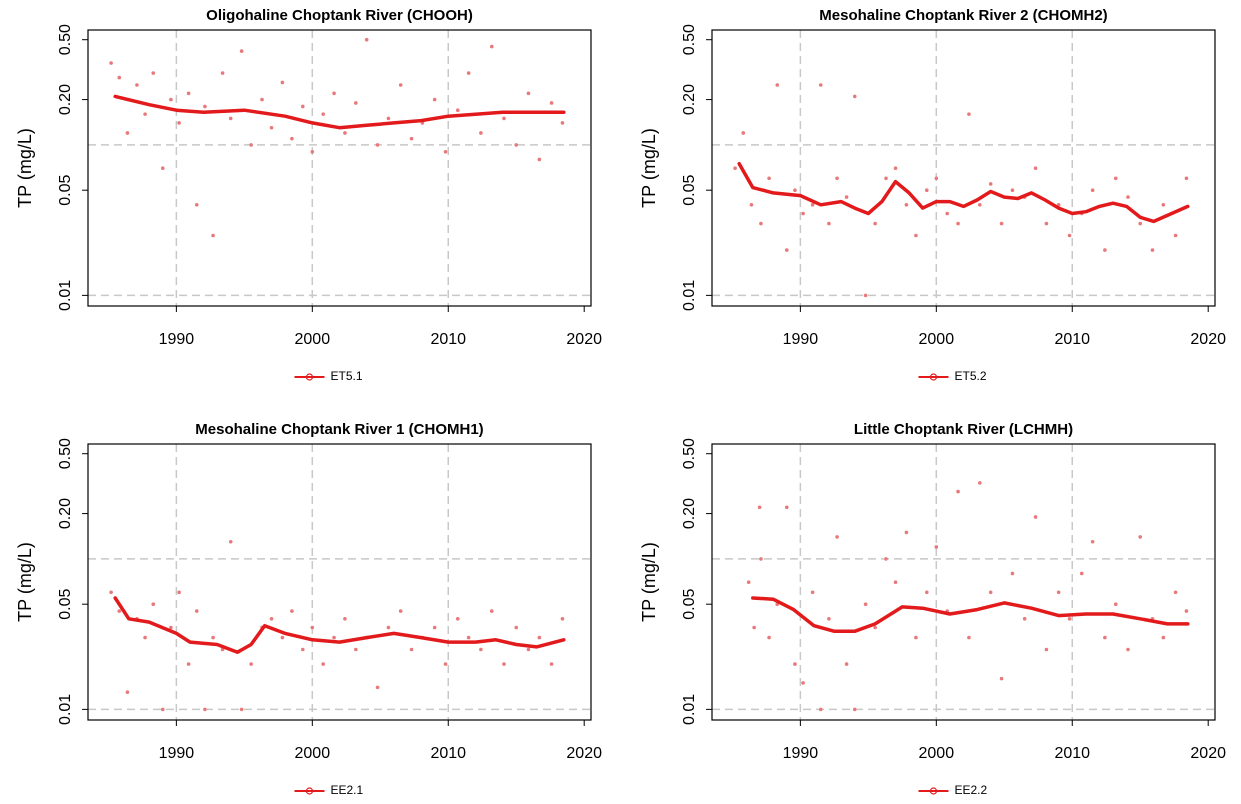  I want to click on x-tick-label: 2010, so click(1072, 339).